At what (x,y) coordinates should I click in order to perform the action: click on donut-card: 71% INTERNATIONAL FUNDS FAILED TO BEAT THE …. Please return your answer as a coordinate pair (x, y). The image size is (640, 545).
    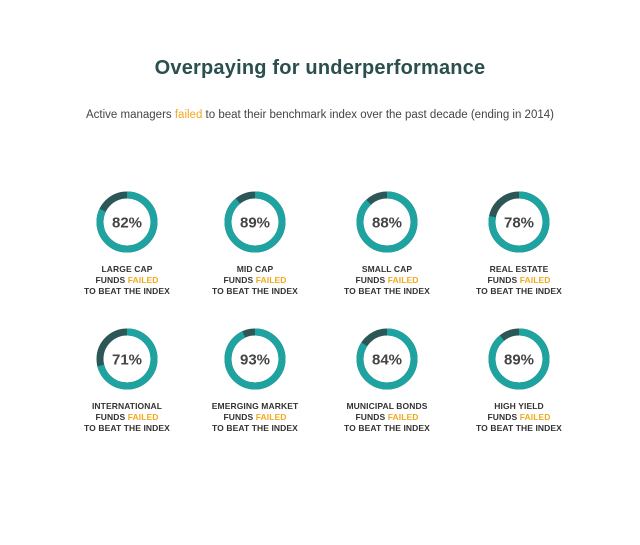
    Looking at the image, I should click on (127, 380).